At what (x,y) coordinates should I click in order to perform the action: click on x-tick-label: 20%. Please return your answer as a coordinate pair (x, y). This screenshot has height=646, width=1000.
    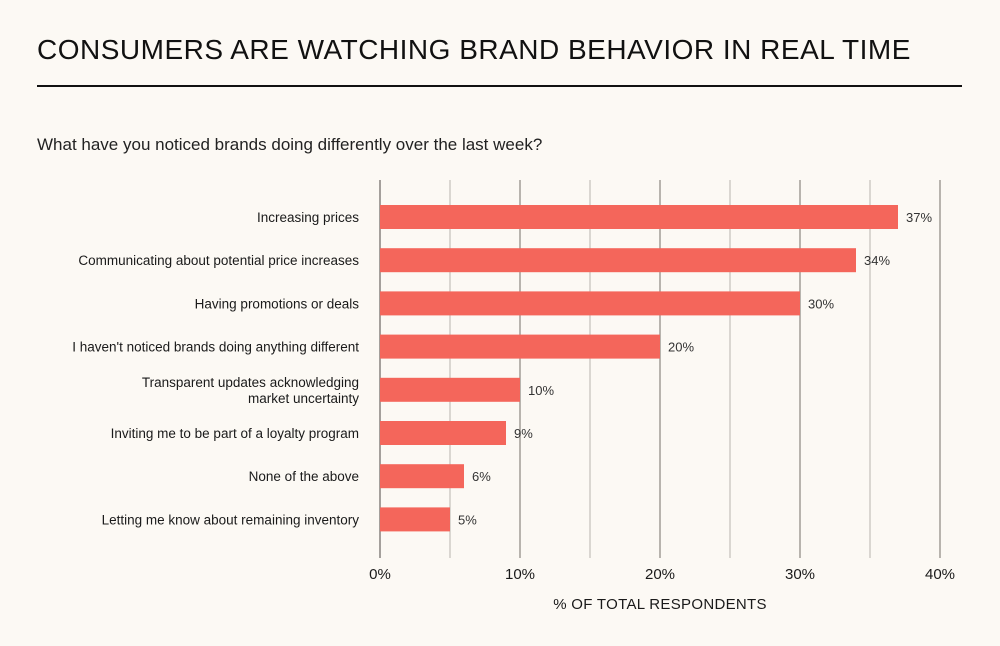
    Looking at the image, I should click on (660, 574).